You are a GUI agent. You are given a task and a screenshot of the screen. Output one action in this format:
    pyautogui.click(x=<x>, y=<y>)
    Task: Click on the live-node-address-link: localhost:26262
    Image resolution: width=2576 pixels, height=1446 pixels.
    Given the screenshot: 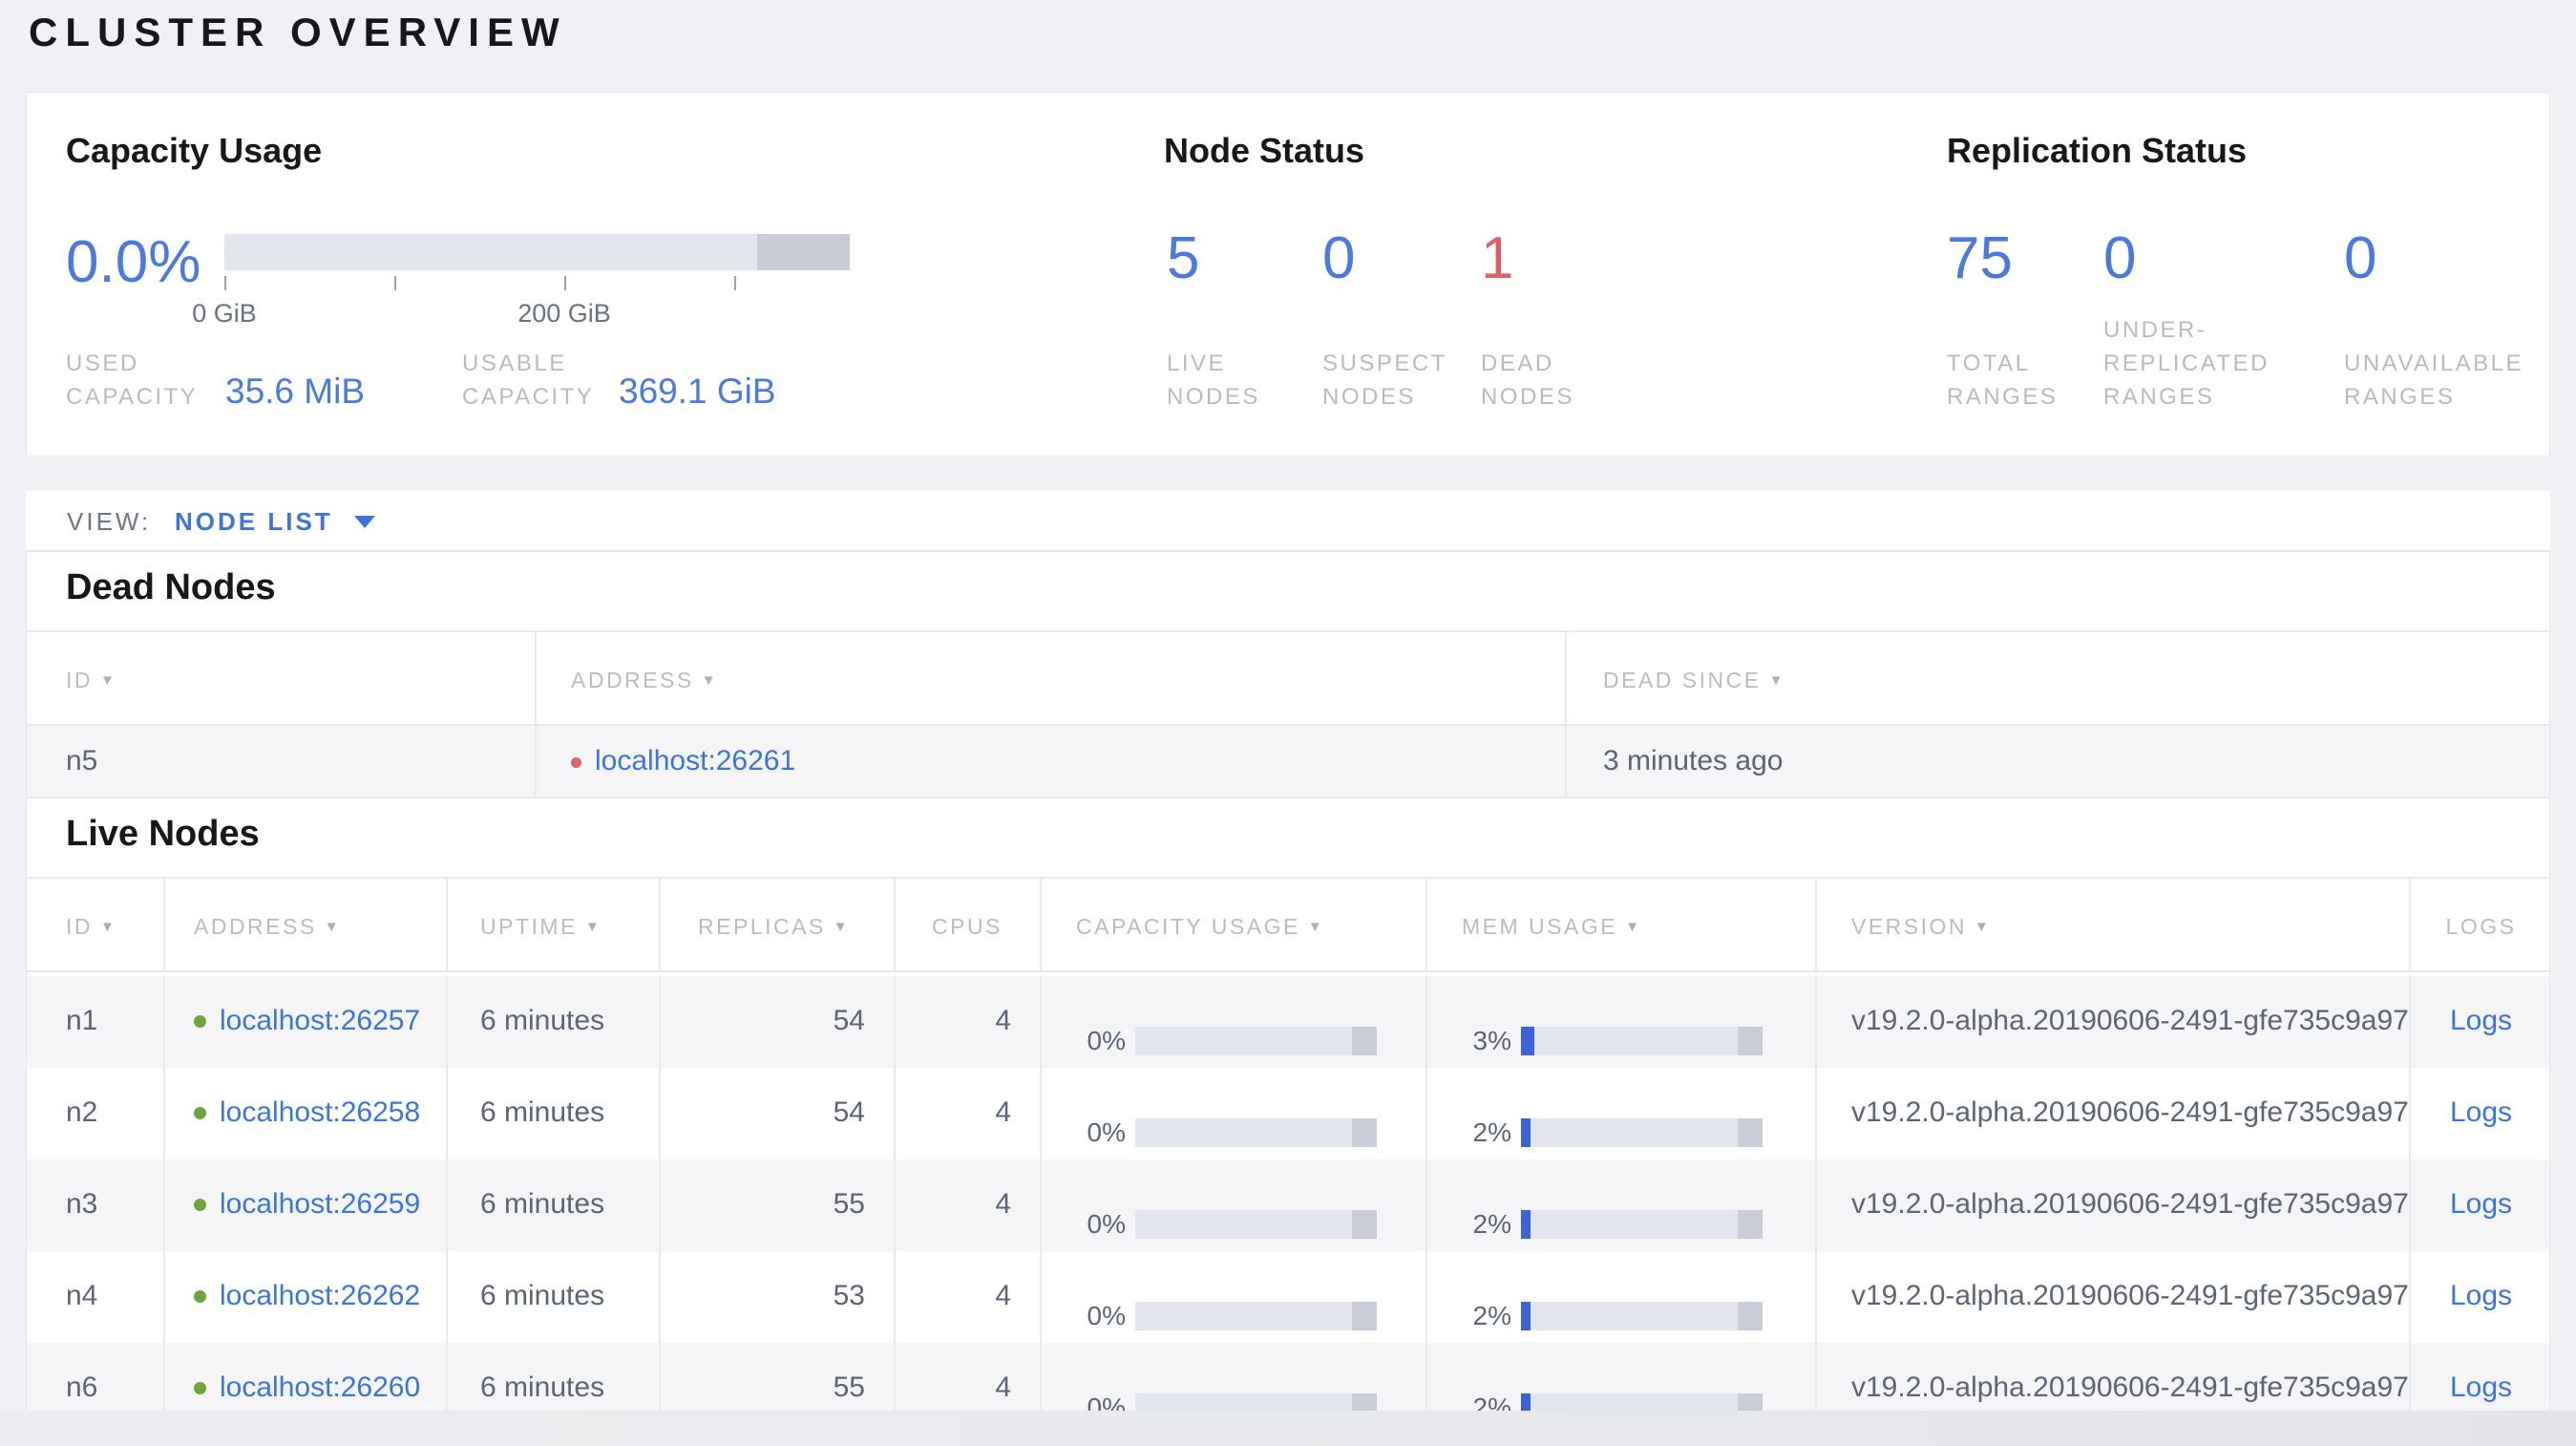 What is the action you would take?
    pyautogui.click(x=320, y=1295)
    